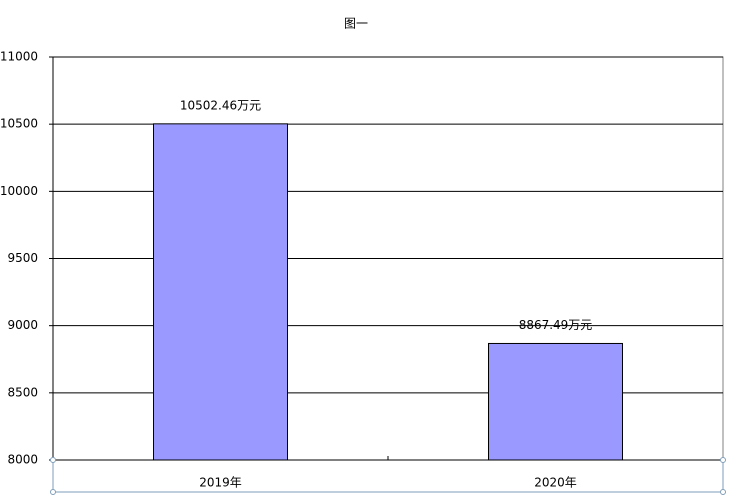  I want to click on value-label: 8867.49万元, so click(556, 325).